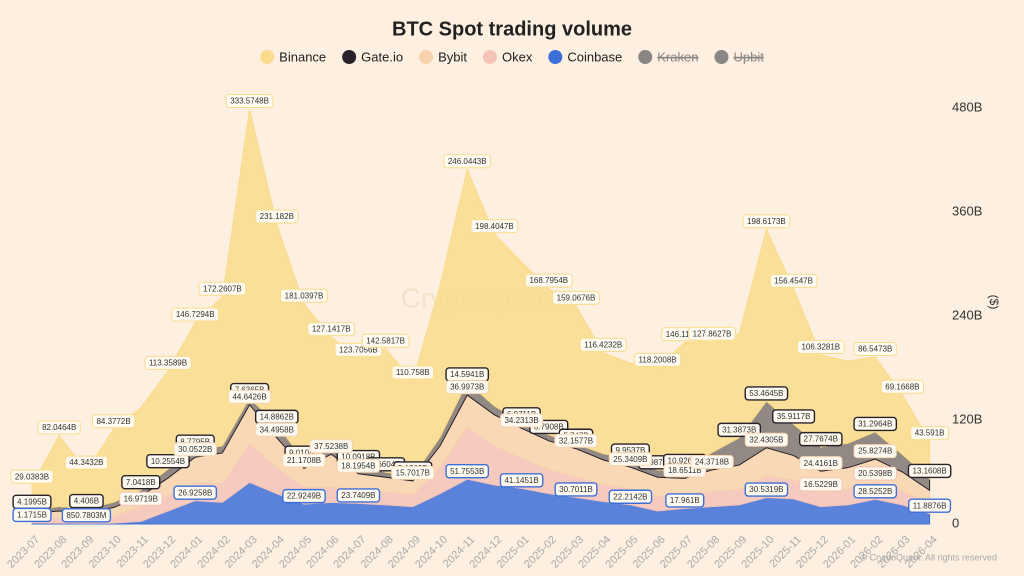 The width and height of the screenshot is (1024, 576). What do you see at coordinates (304, 460) in the screenshot?
I see `data-label: 21.1708B` at bounding box center [304, 460].